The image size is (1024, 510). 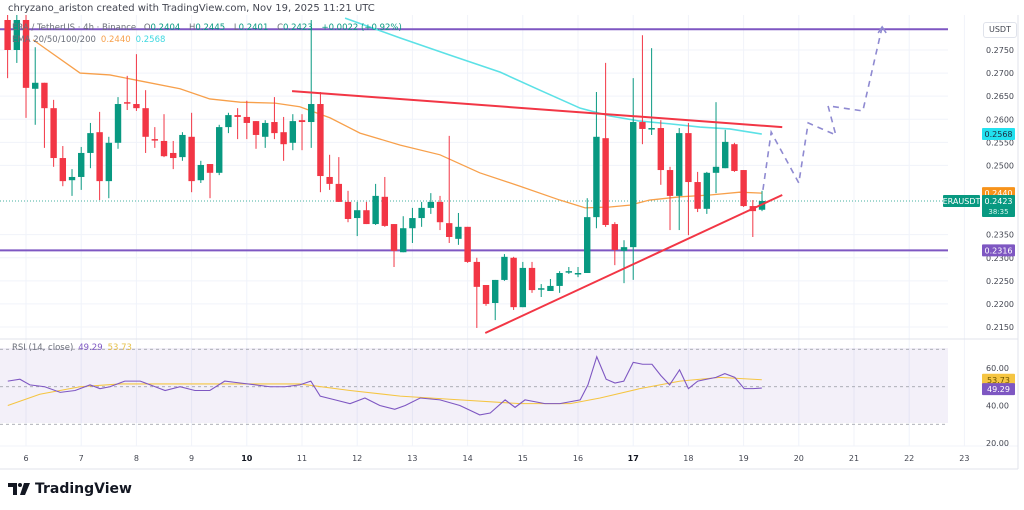 What do you see at coordinates (468, 458) in the screenshot?
I see `time-tick-label: 14` at bounding box center [468, 458].